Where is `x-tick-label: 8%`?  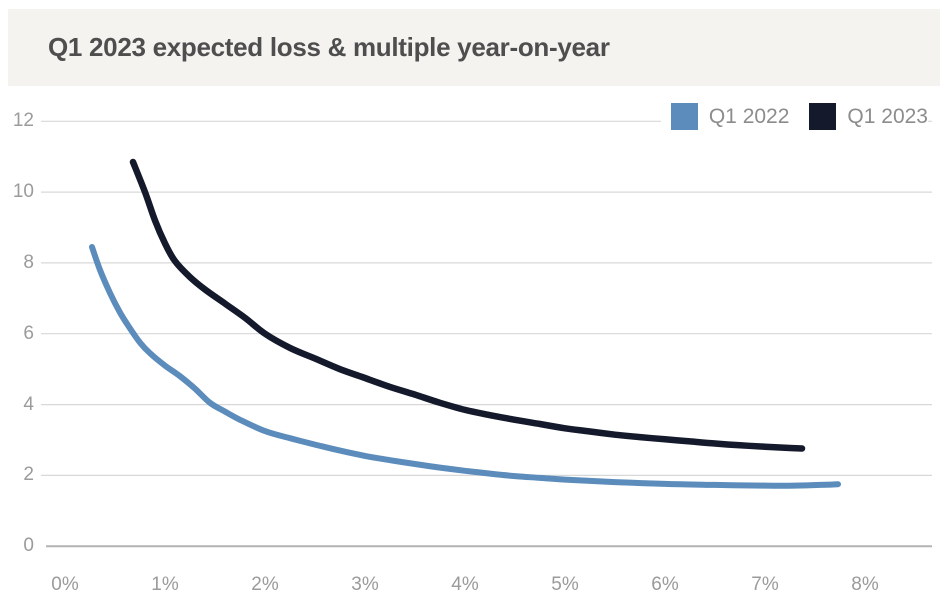
x-tick-label: 8% is located at coordinates (865, 584).